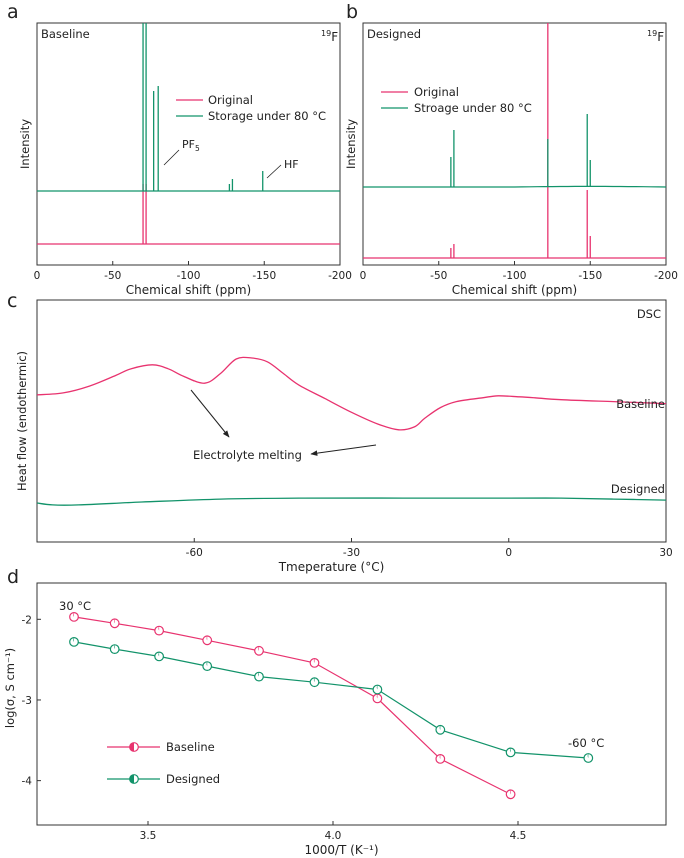  What do you see at coordinates (518, 836) in the screenshot?
I see `xtick-label-d-2: 4.5` at bounding box center [518, 836].